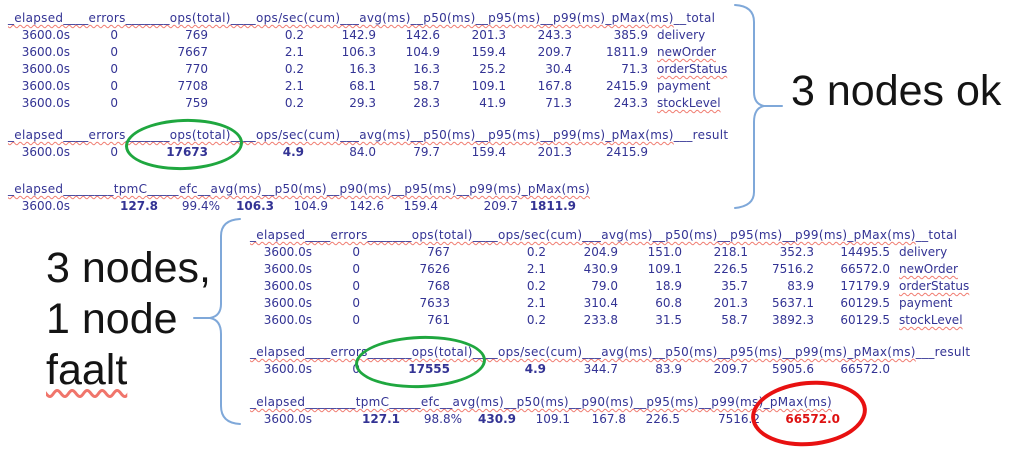 This screenshot has width=1015, height=451. I want to click on label-3-nodes-ok: 3 nodes ok, so click(896, 91).